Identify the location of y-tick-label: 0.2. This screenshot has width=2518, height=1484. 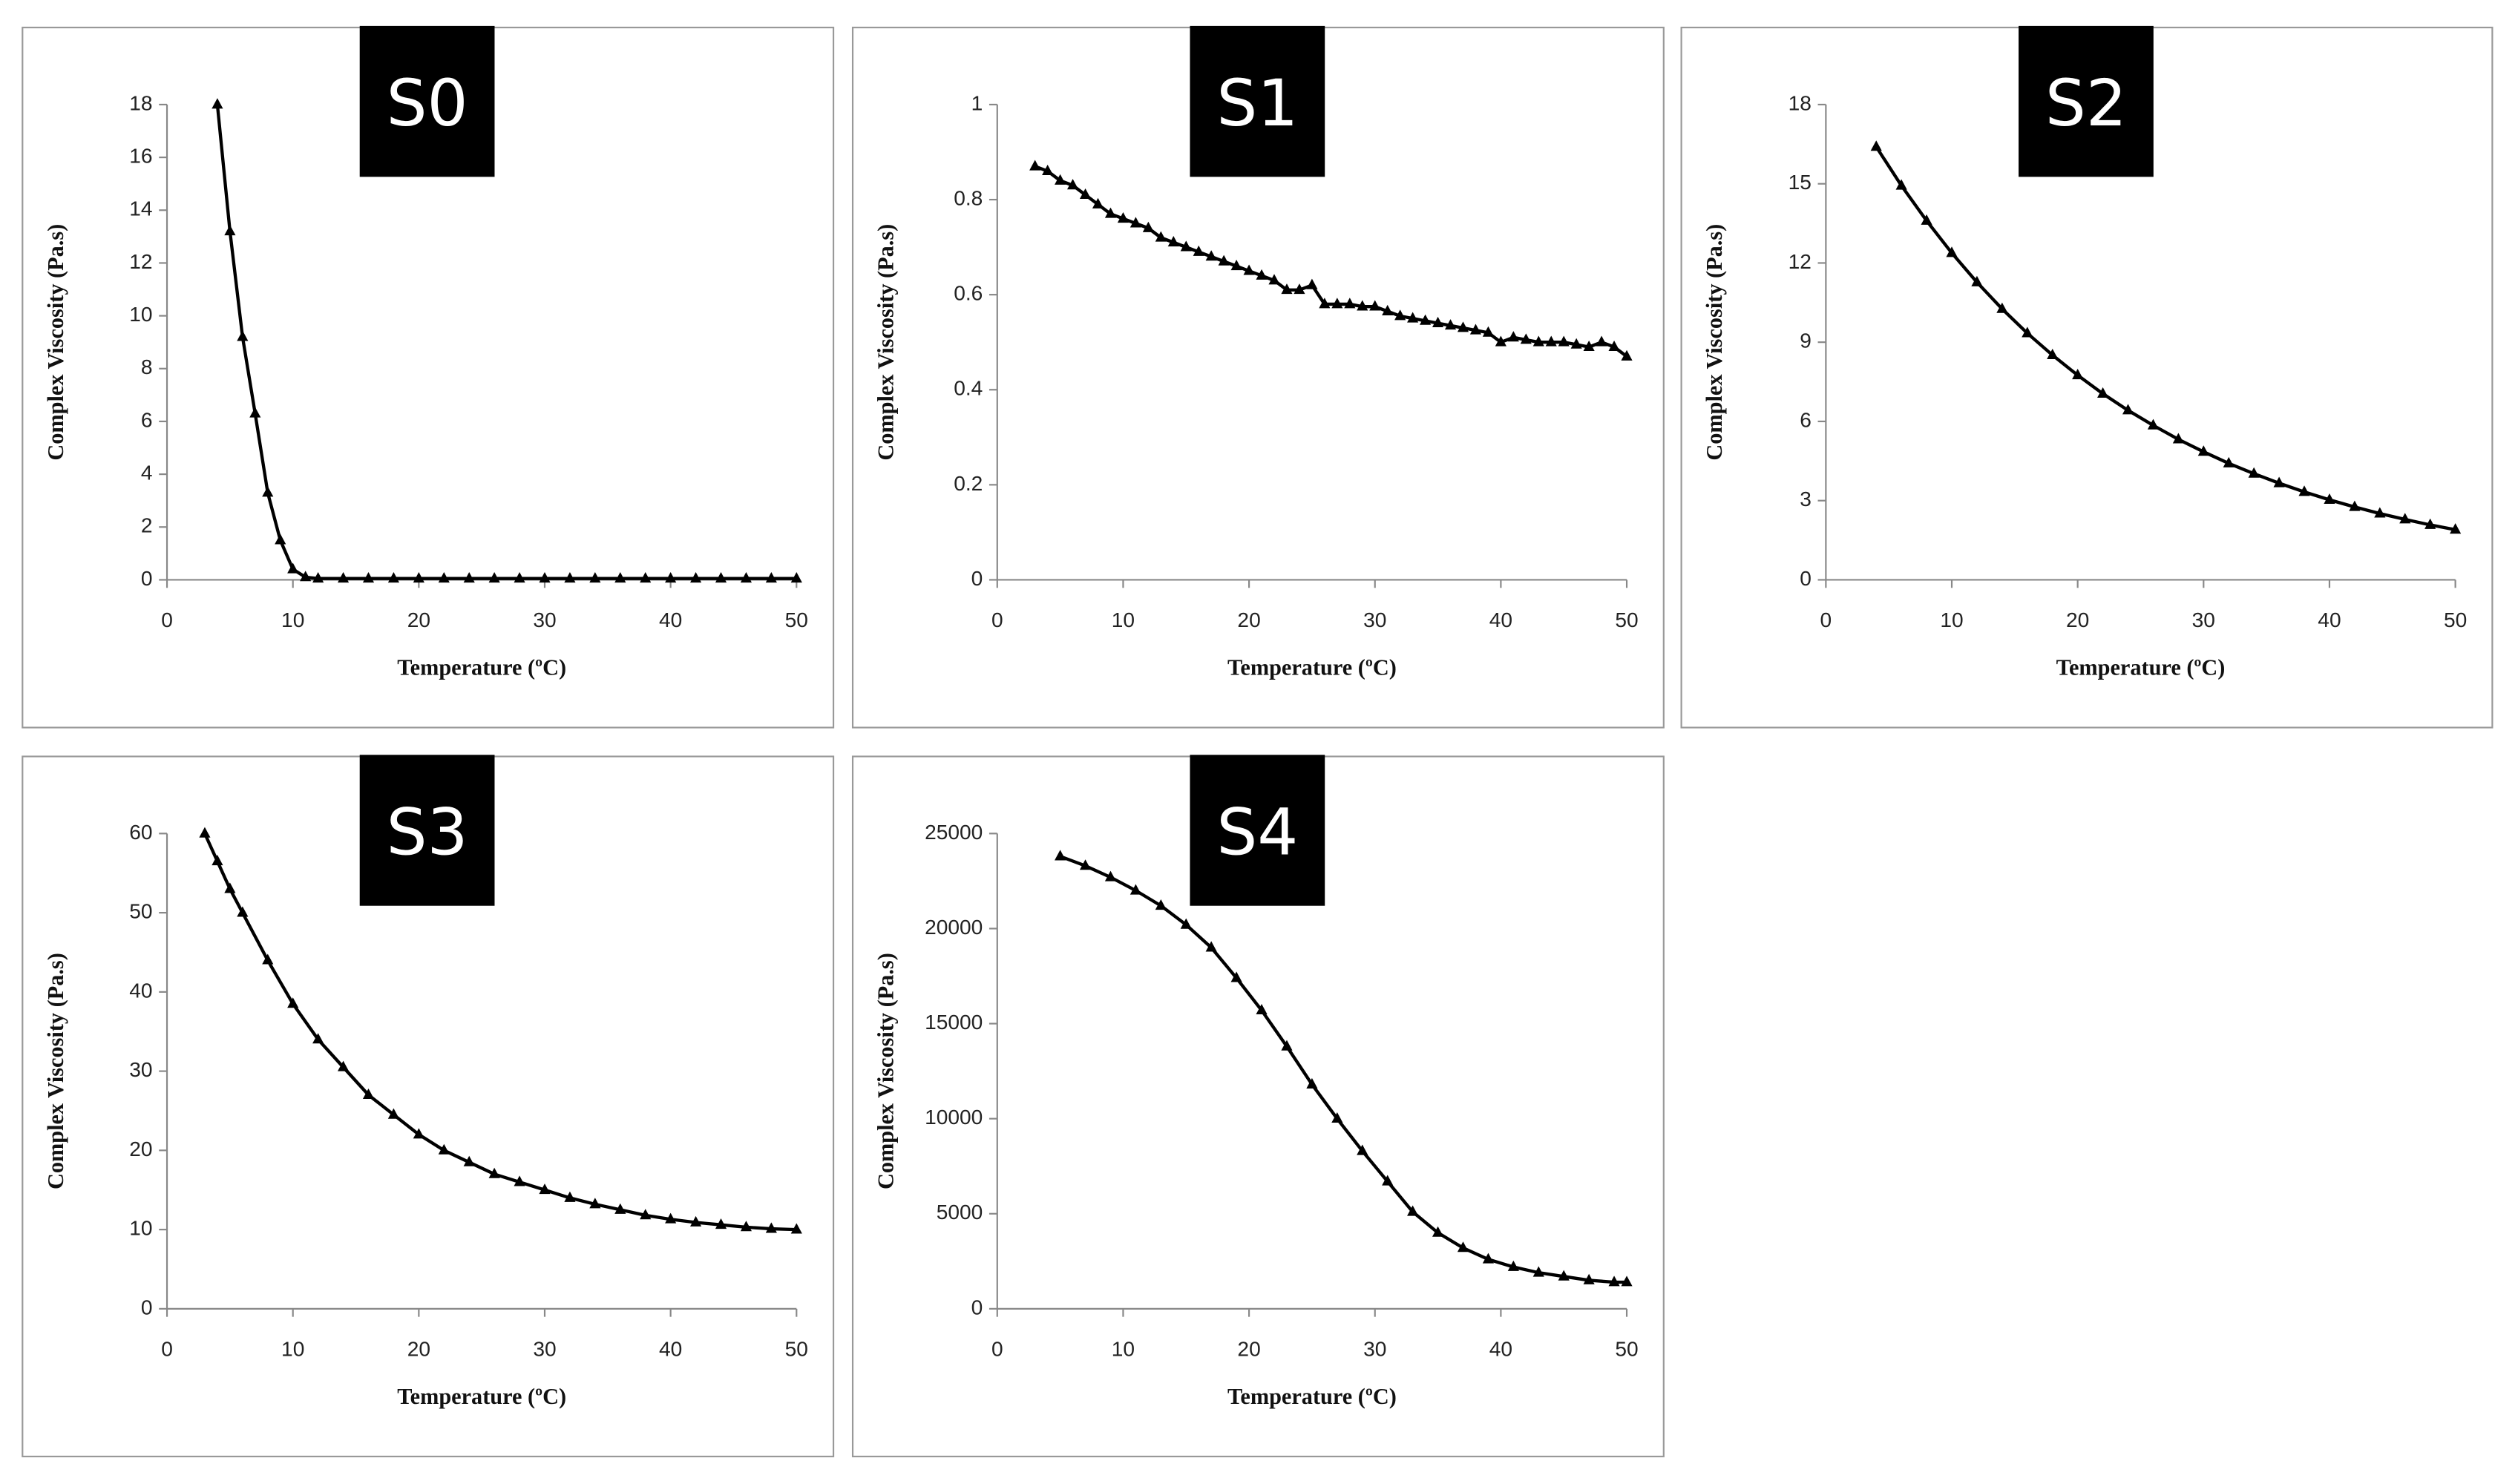
(968, 483).